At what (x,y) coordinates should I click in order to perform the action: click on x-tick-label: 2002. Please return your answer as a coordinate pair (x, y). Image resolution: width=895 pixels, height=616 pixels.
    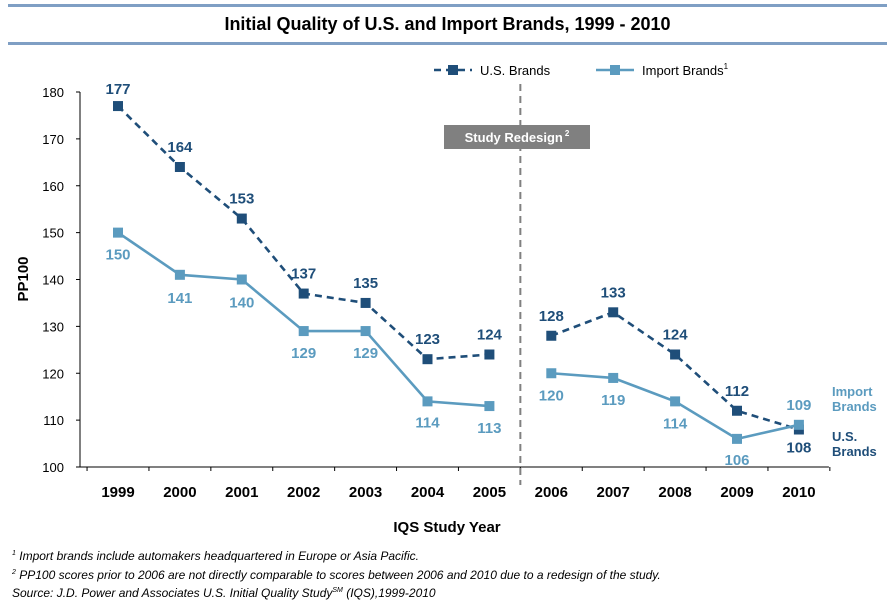
    Looking at the image, I should click on (303, 492).